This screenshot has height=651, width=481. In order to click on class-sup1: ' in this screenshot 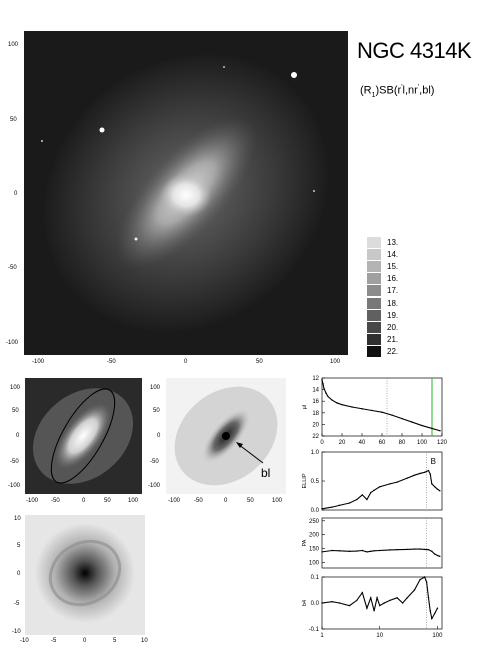, I will do `click(402, 87)`.